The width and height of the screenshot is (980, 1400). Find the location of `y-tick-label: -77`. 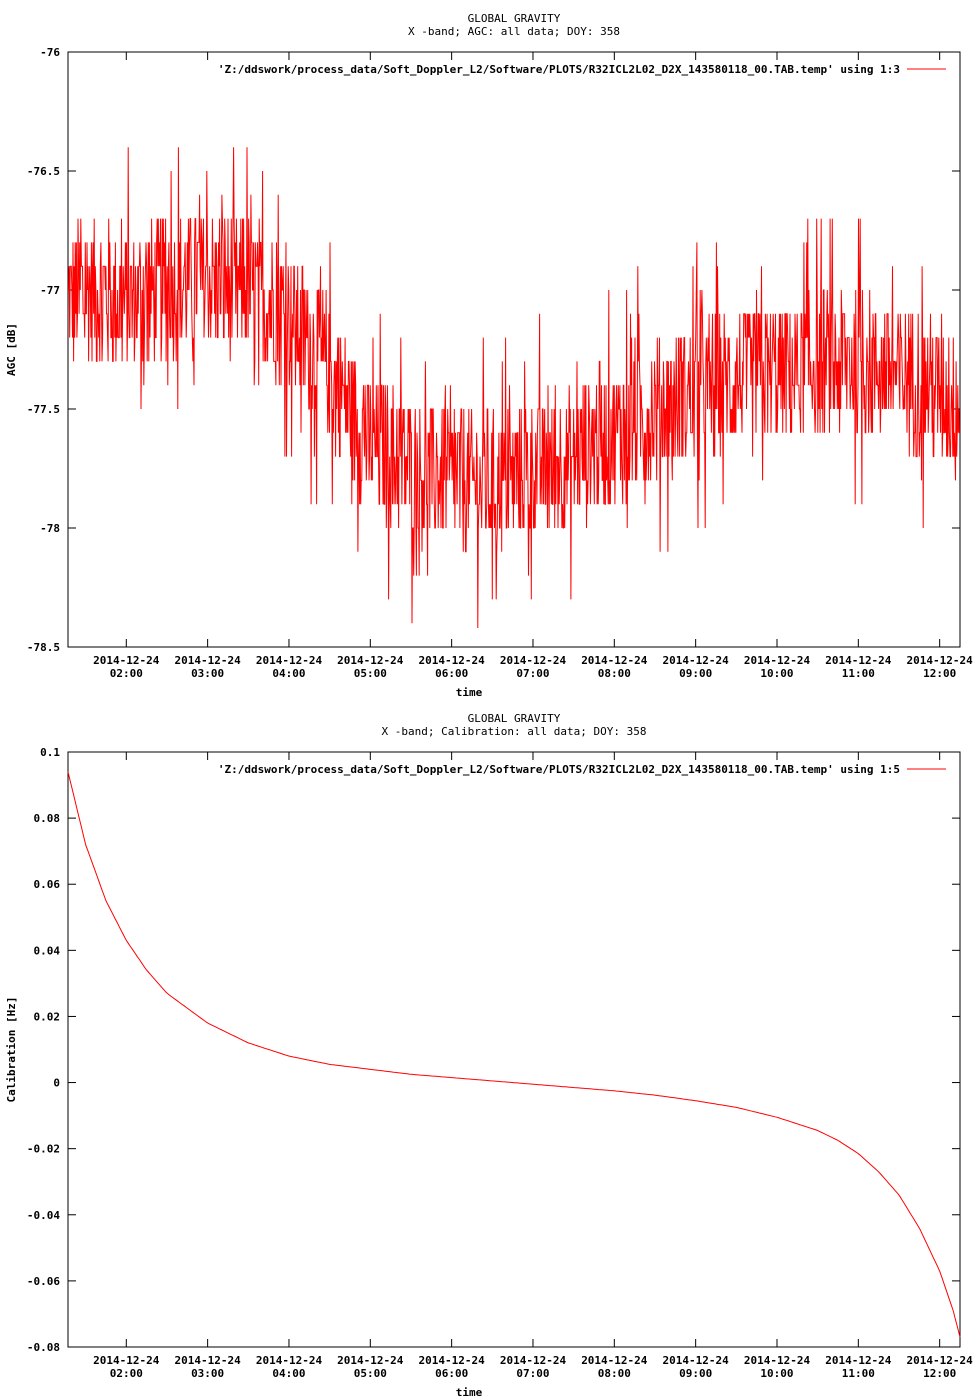

y-tick-label: -77 is located at coordinates (50, 290).